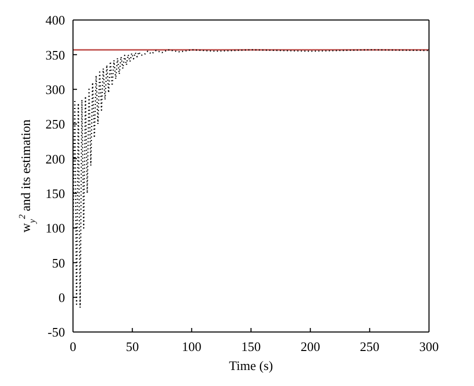  Describe the element at coordinates (73, 346) in the screenshot. I see `x-tick-label: 0` at that location.